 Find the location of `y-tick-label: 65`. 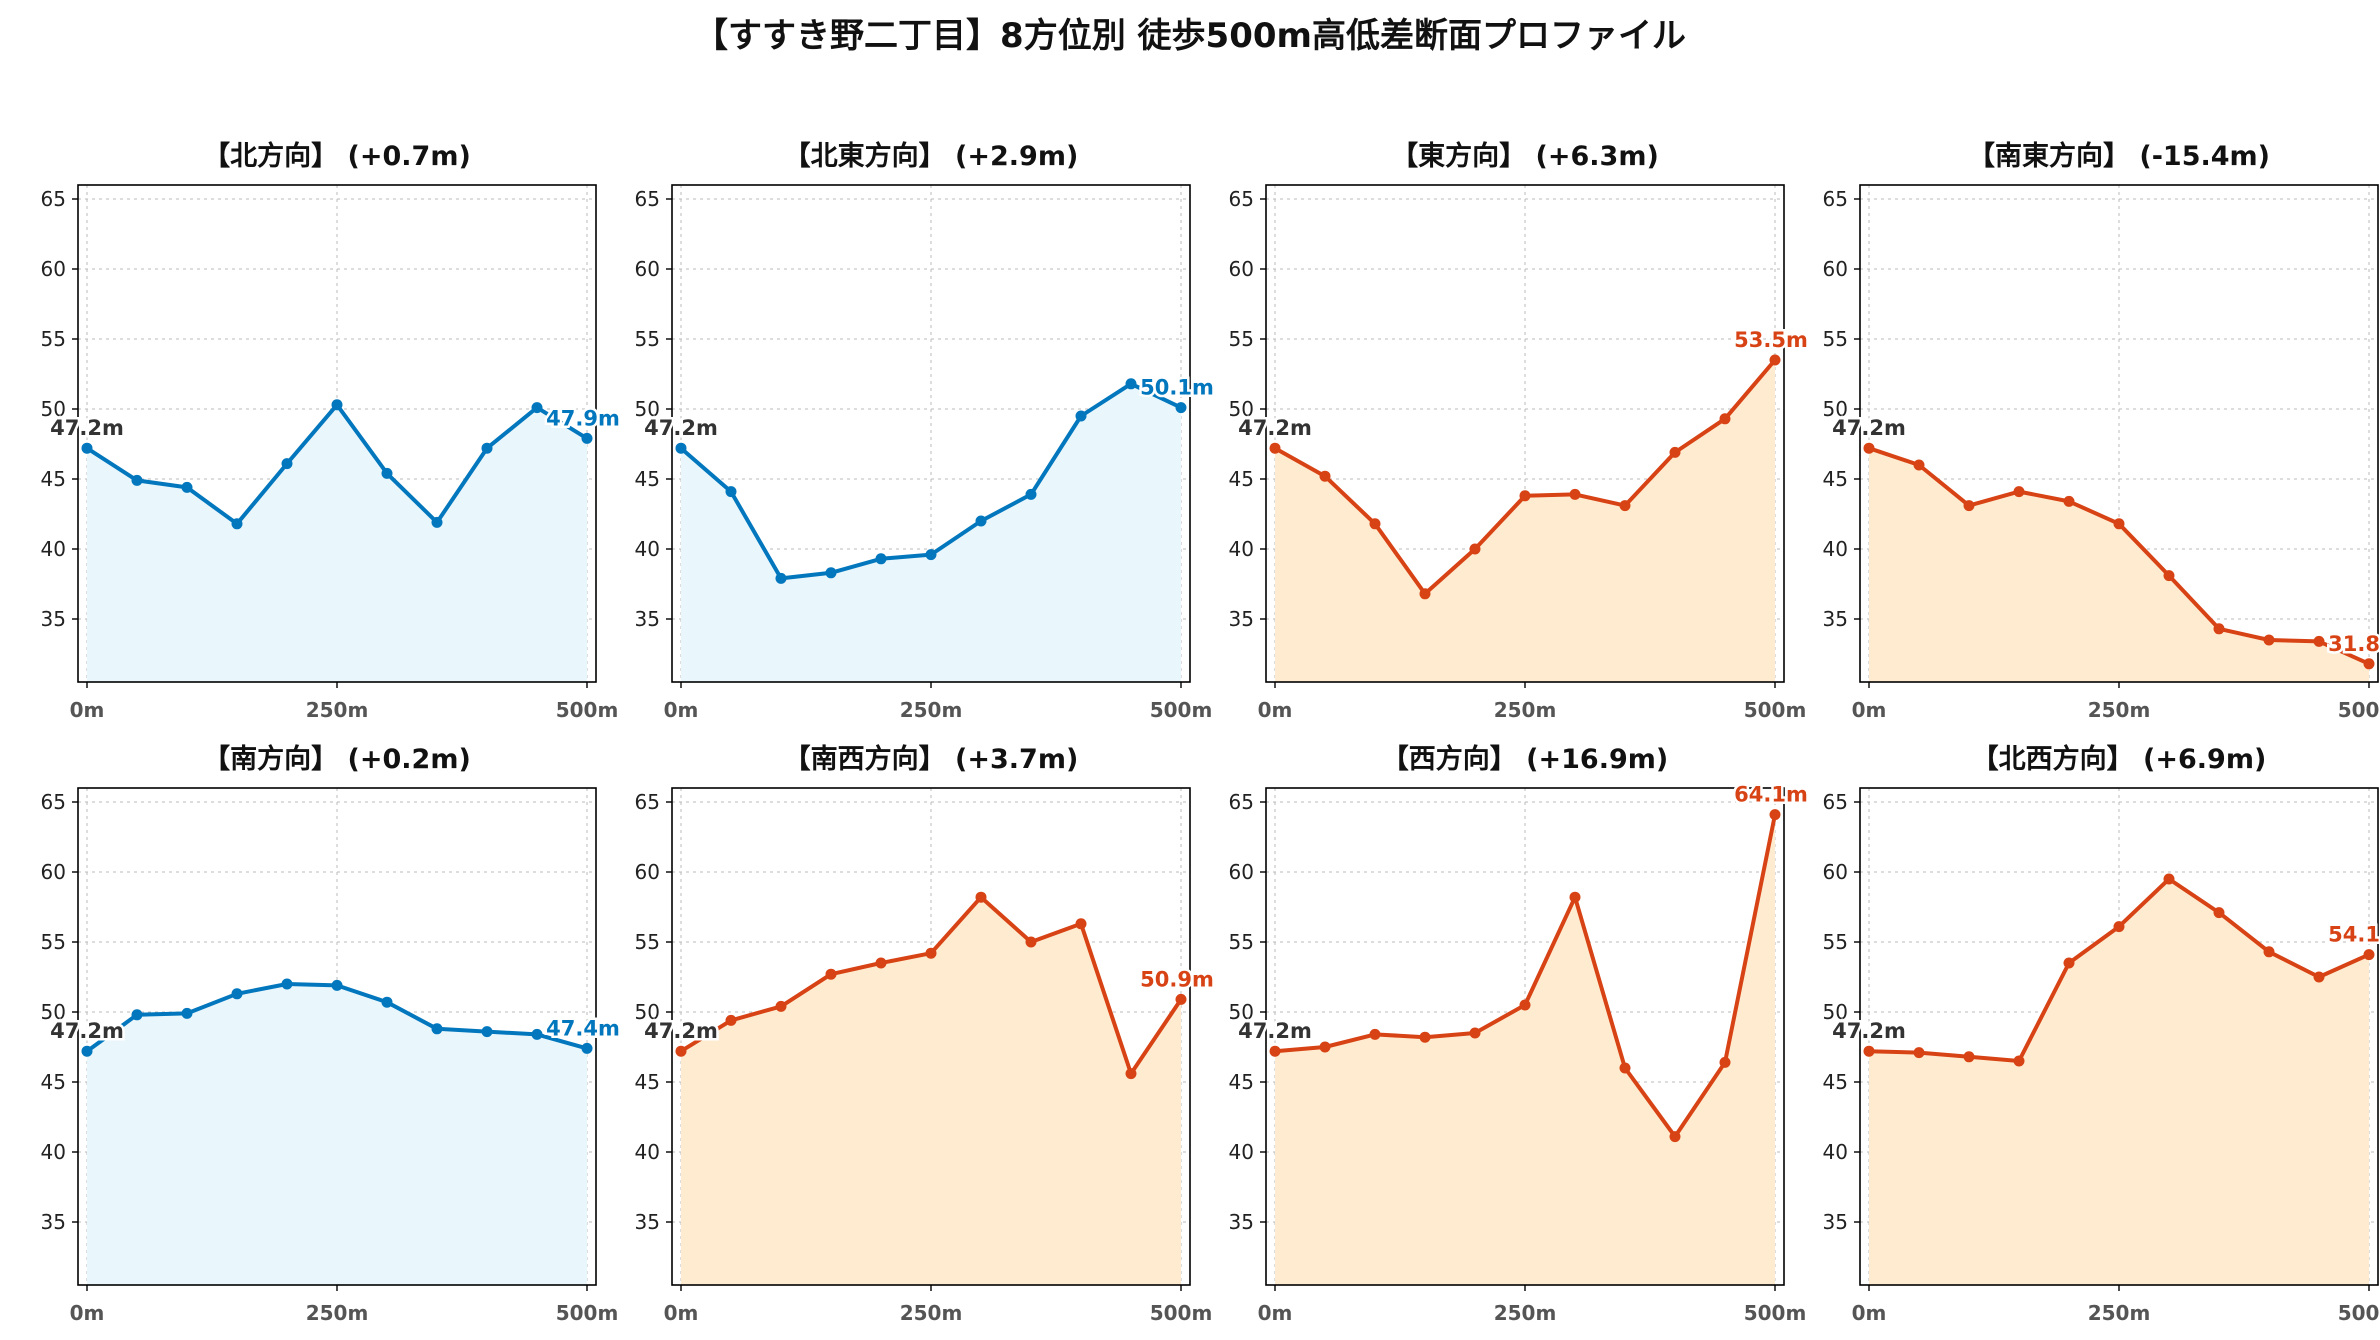

y-tick-label: 65 is located at coordinates (1241, 199).